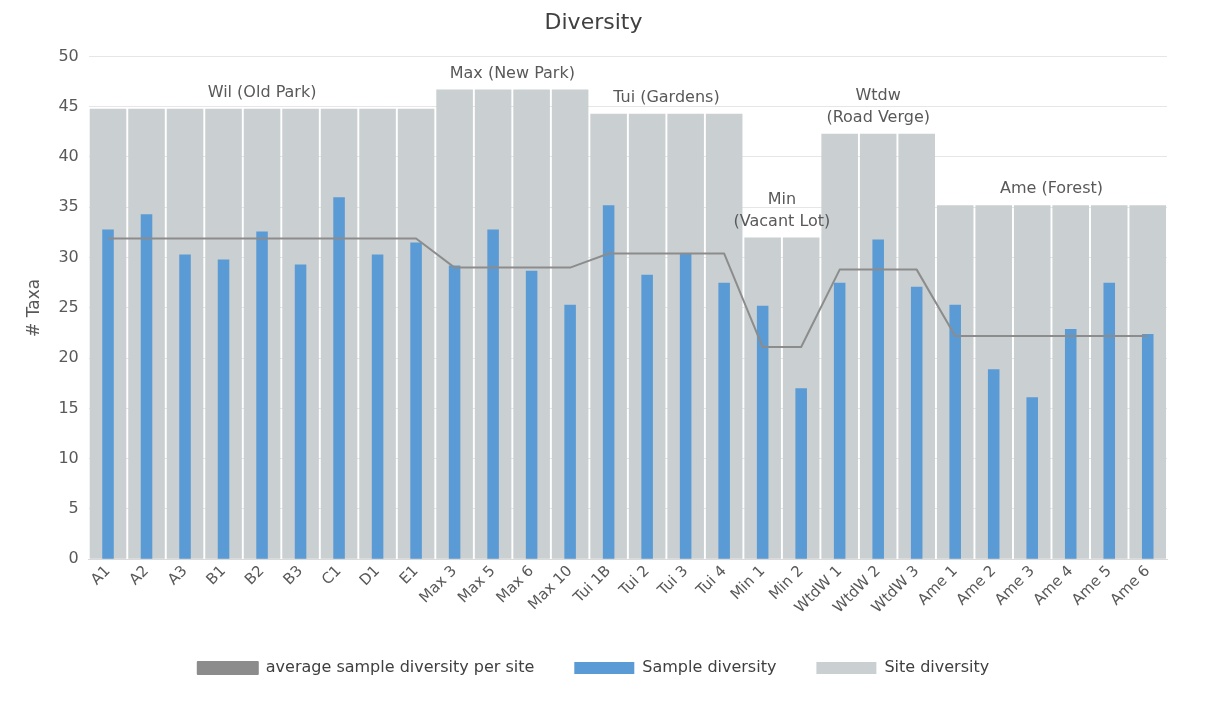  What do you see at coordinates (68, 357) in the screenshot?
I see `y-tick-label: 20` at bounding box center [68, 357].